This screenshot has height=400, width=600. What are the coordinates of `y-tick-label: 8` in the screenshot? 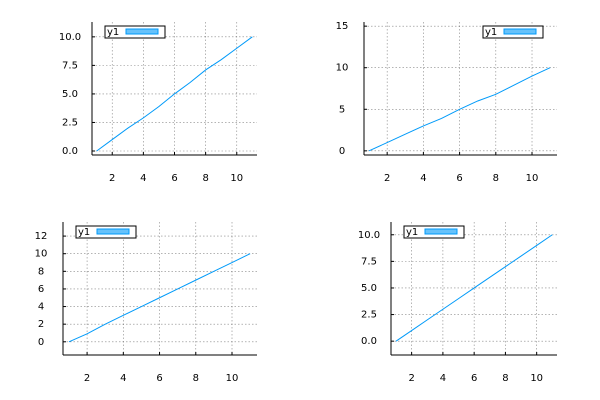 It's located at (41, 271).